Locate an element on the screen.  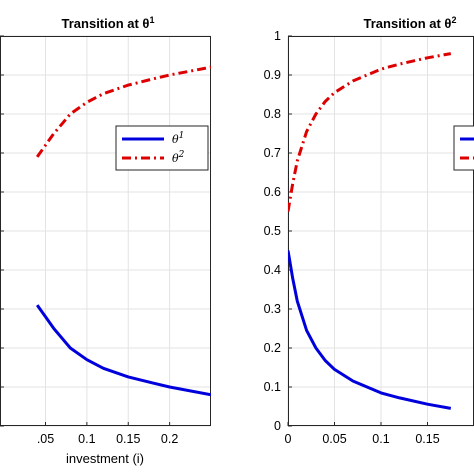
y-tick-label: 0.4 is located at coordinates (272, 270).